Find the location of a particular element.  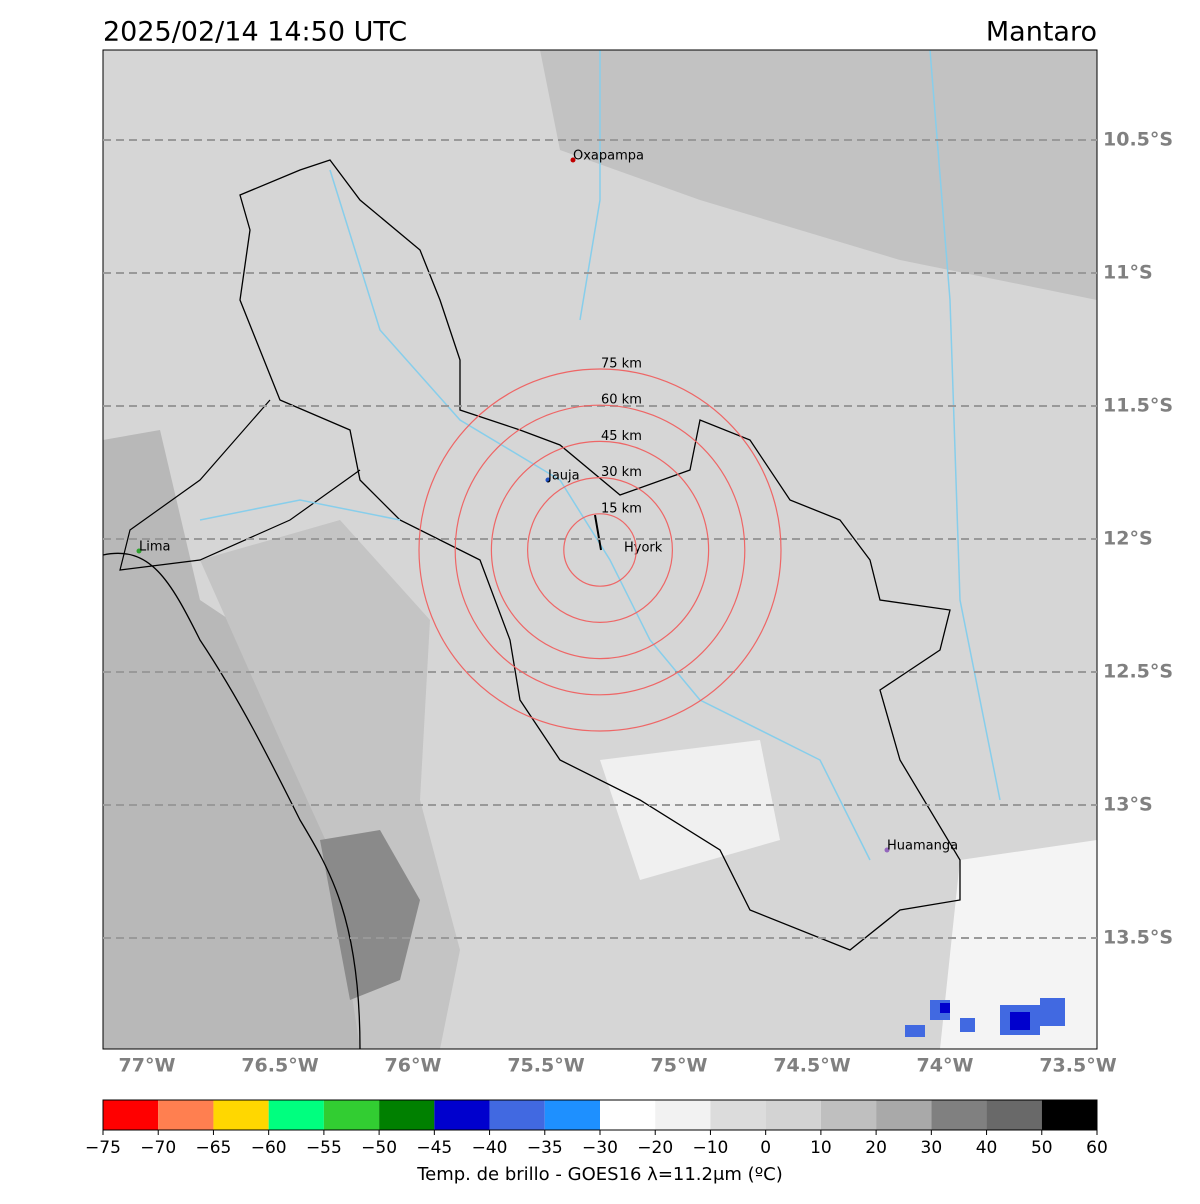

lat-label: 13.5°S is located at coordinates (1138, 938).